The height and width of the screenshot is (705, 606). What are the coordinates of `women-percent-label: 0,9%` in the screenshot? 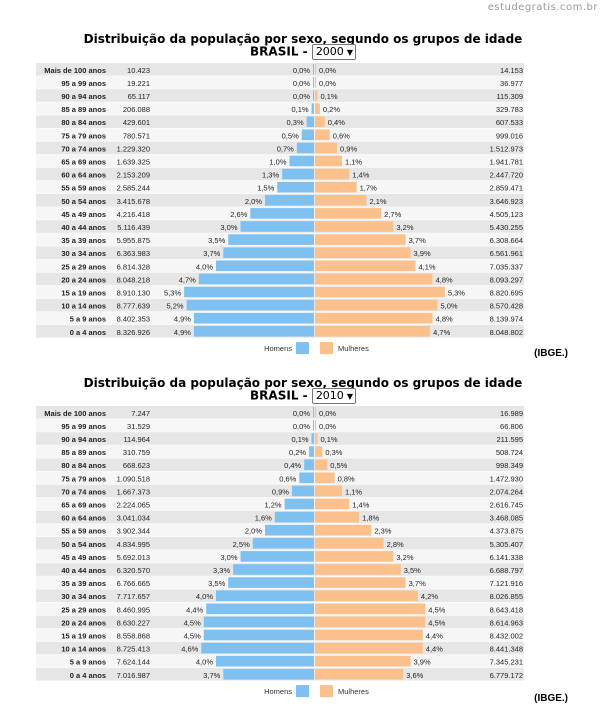 It's located at (348, 148).